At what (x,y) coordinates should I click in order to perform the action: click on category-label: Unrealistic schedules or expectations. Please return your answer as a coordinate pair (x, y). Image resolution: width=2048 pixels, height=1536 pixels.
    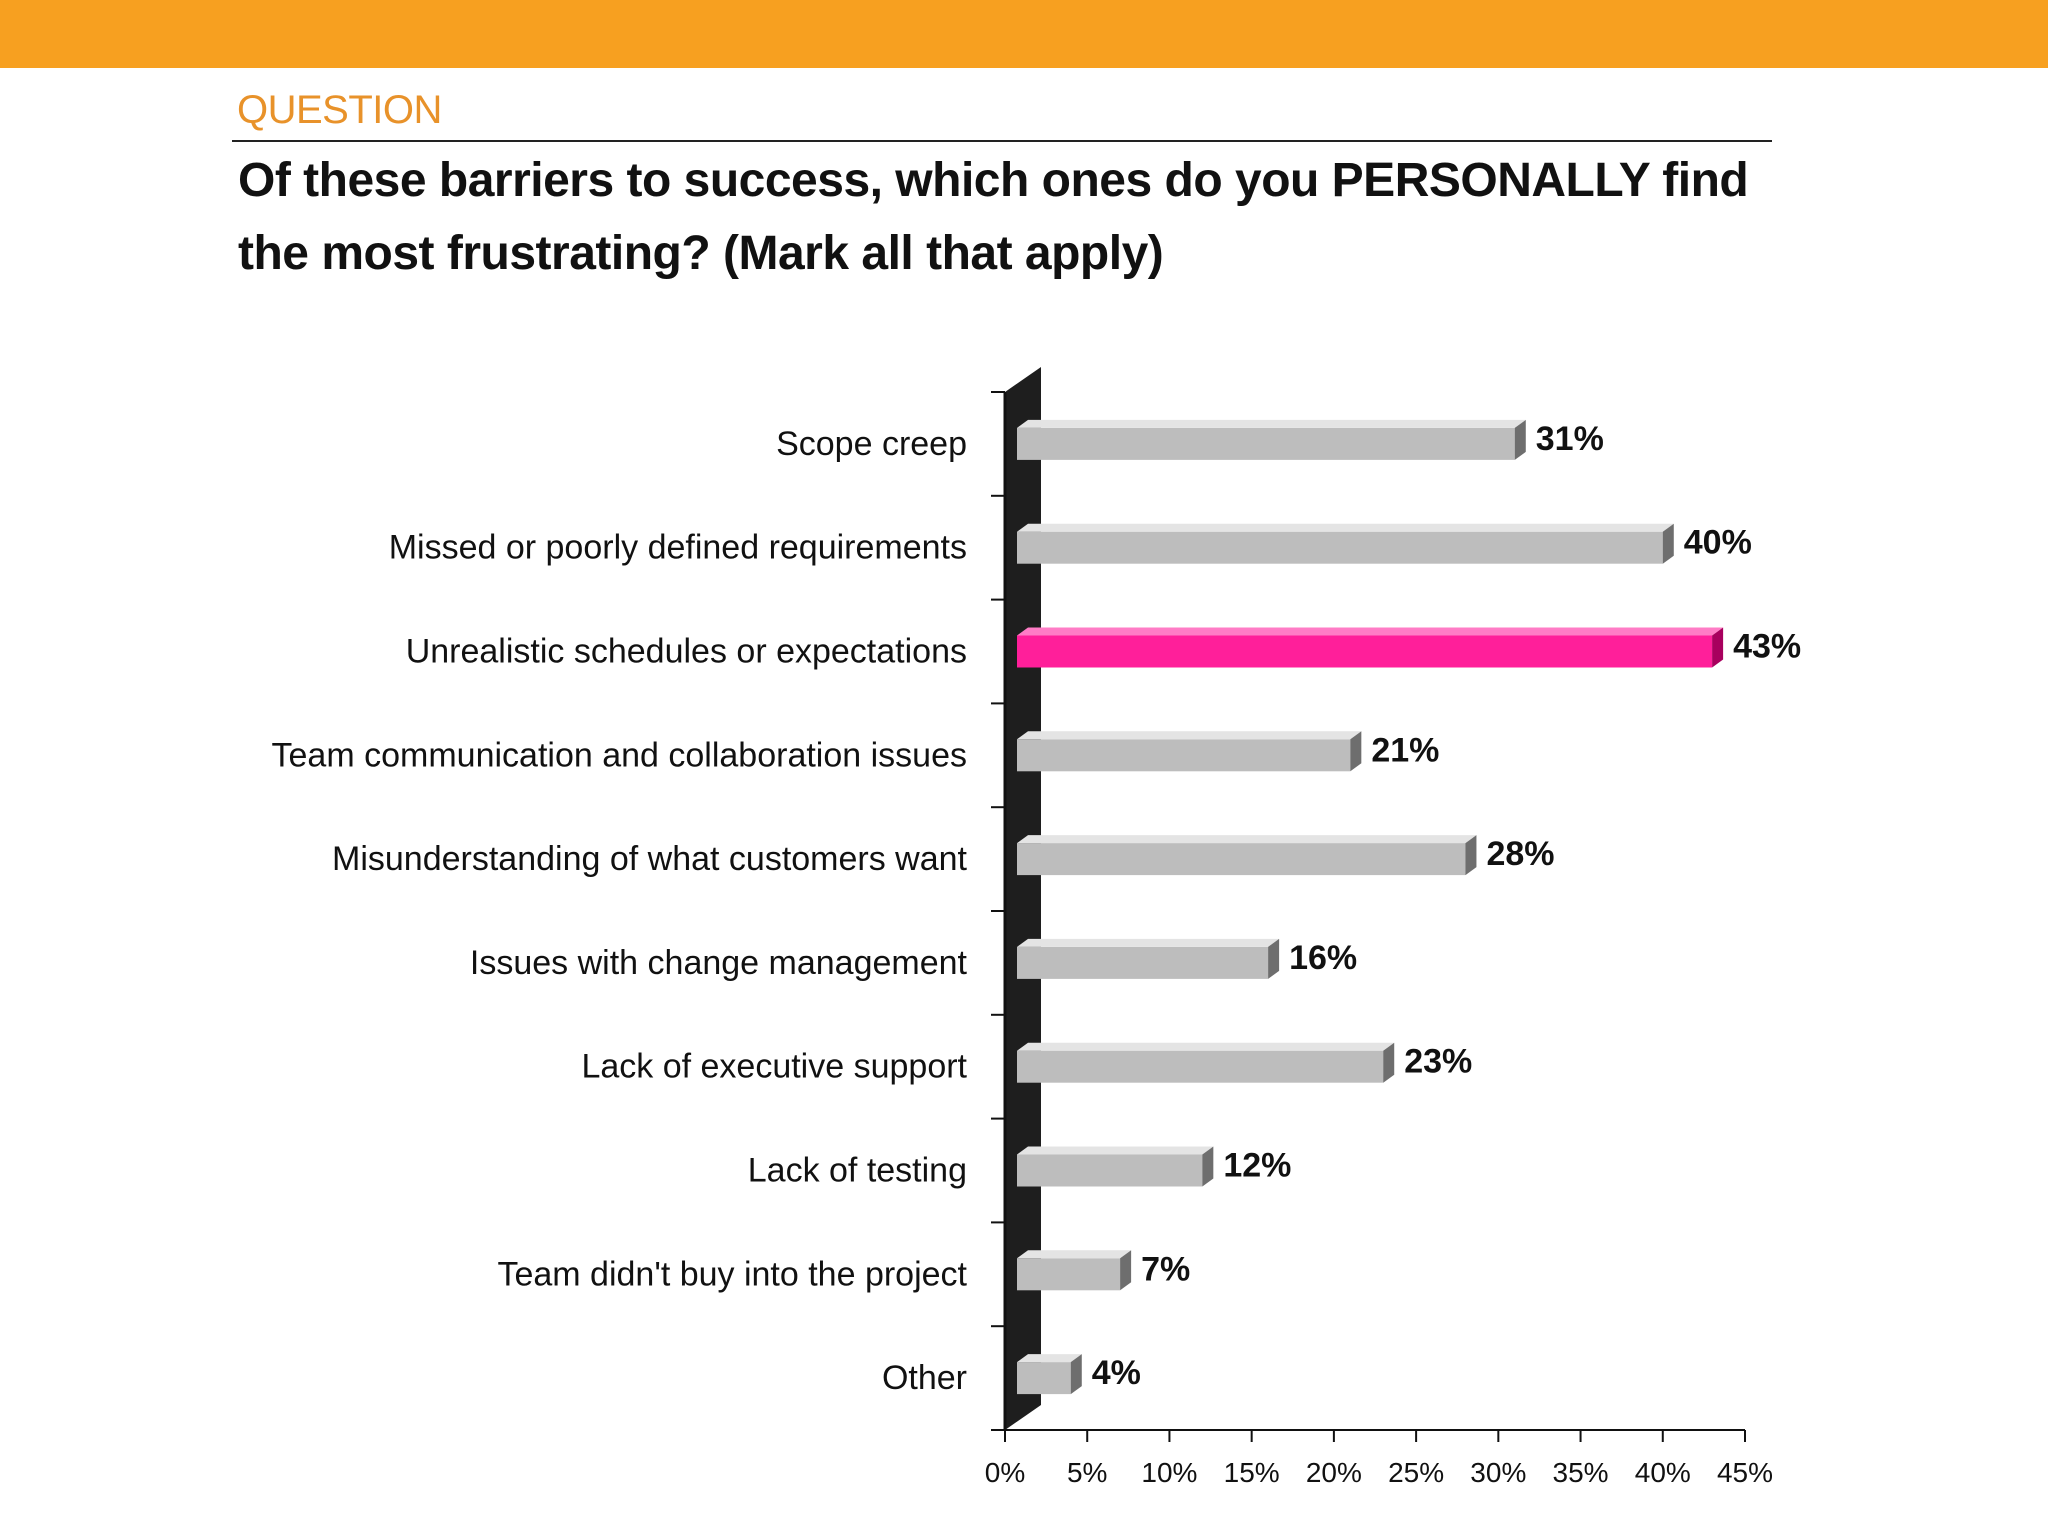
    Looking at the image, I should click on (686, 651).